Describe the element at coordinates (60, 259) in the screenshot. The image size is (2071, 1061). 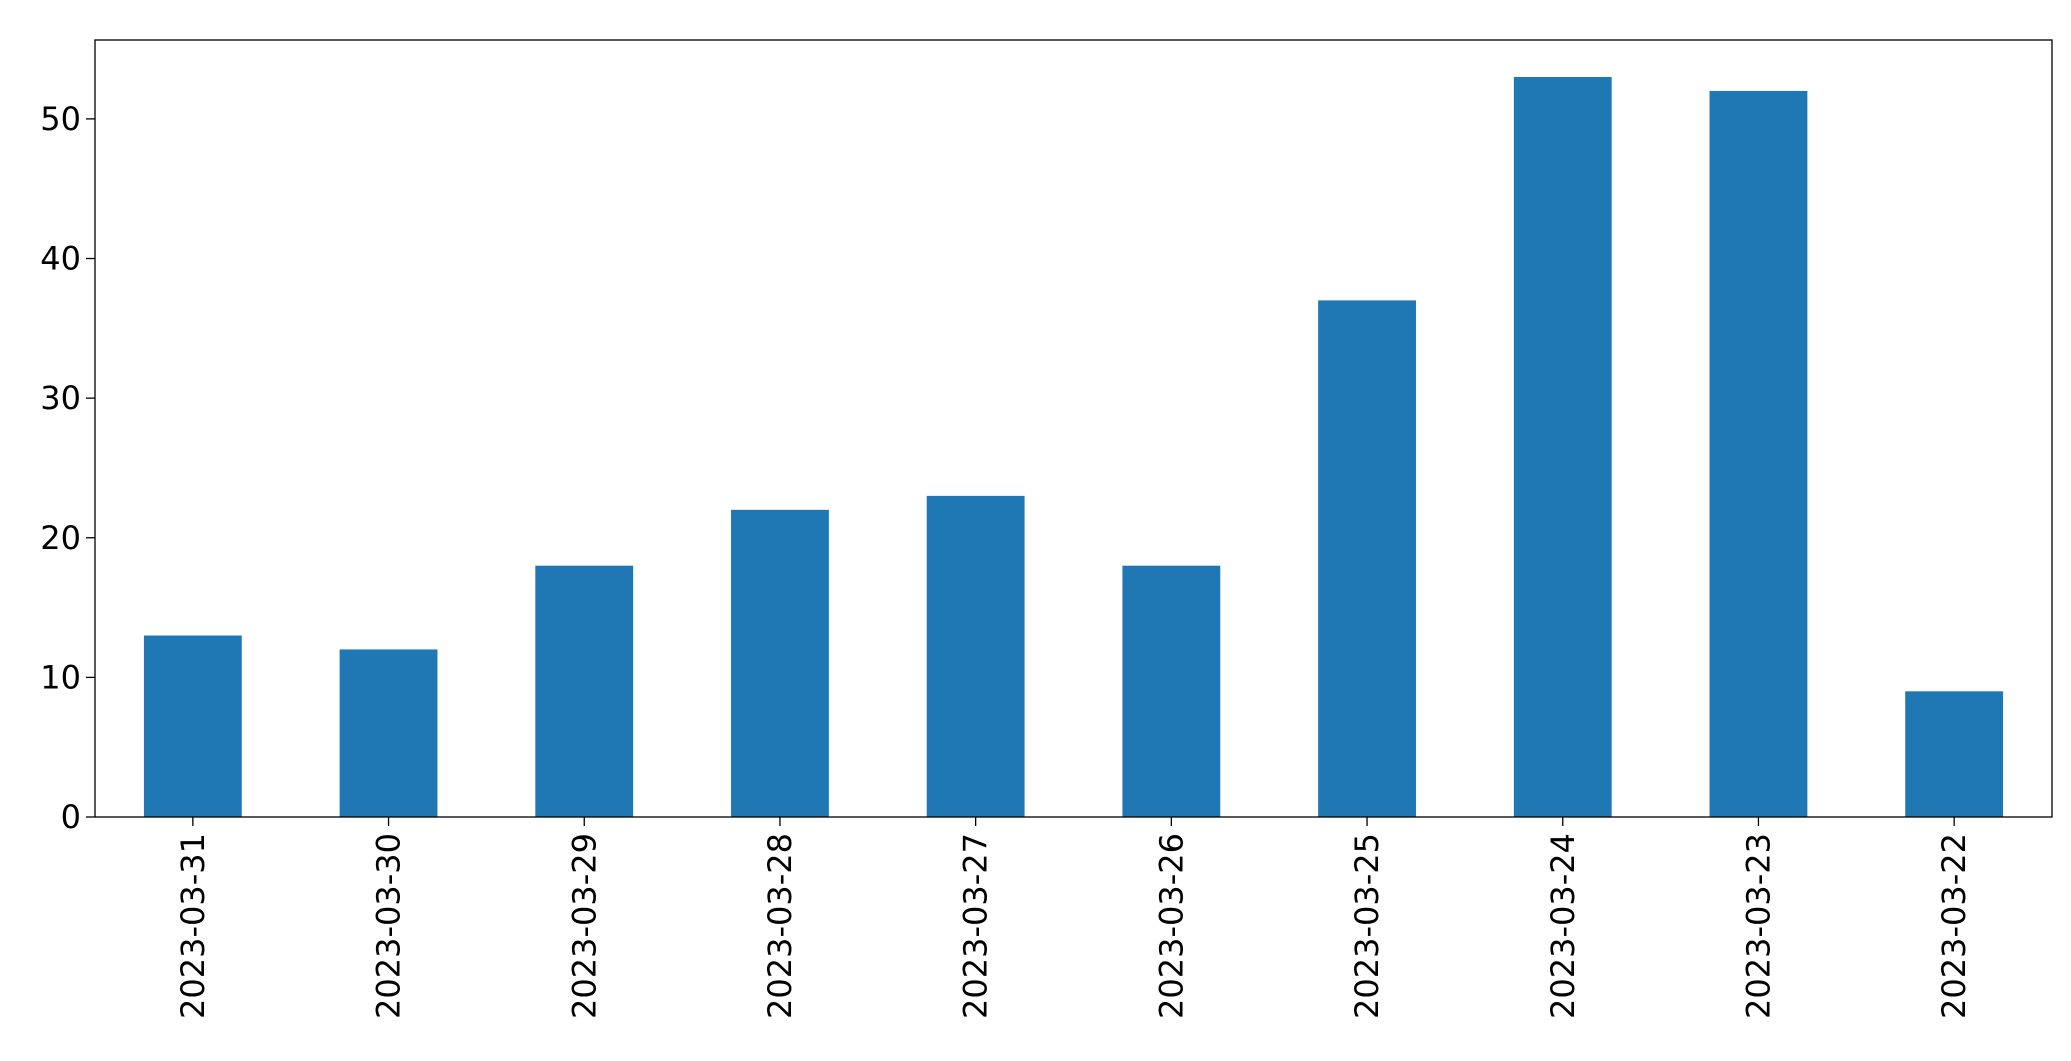
I see `y-tick-label: 40` at that location.